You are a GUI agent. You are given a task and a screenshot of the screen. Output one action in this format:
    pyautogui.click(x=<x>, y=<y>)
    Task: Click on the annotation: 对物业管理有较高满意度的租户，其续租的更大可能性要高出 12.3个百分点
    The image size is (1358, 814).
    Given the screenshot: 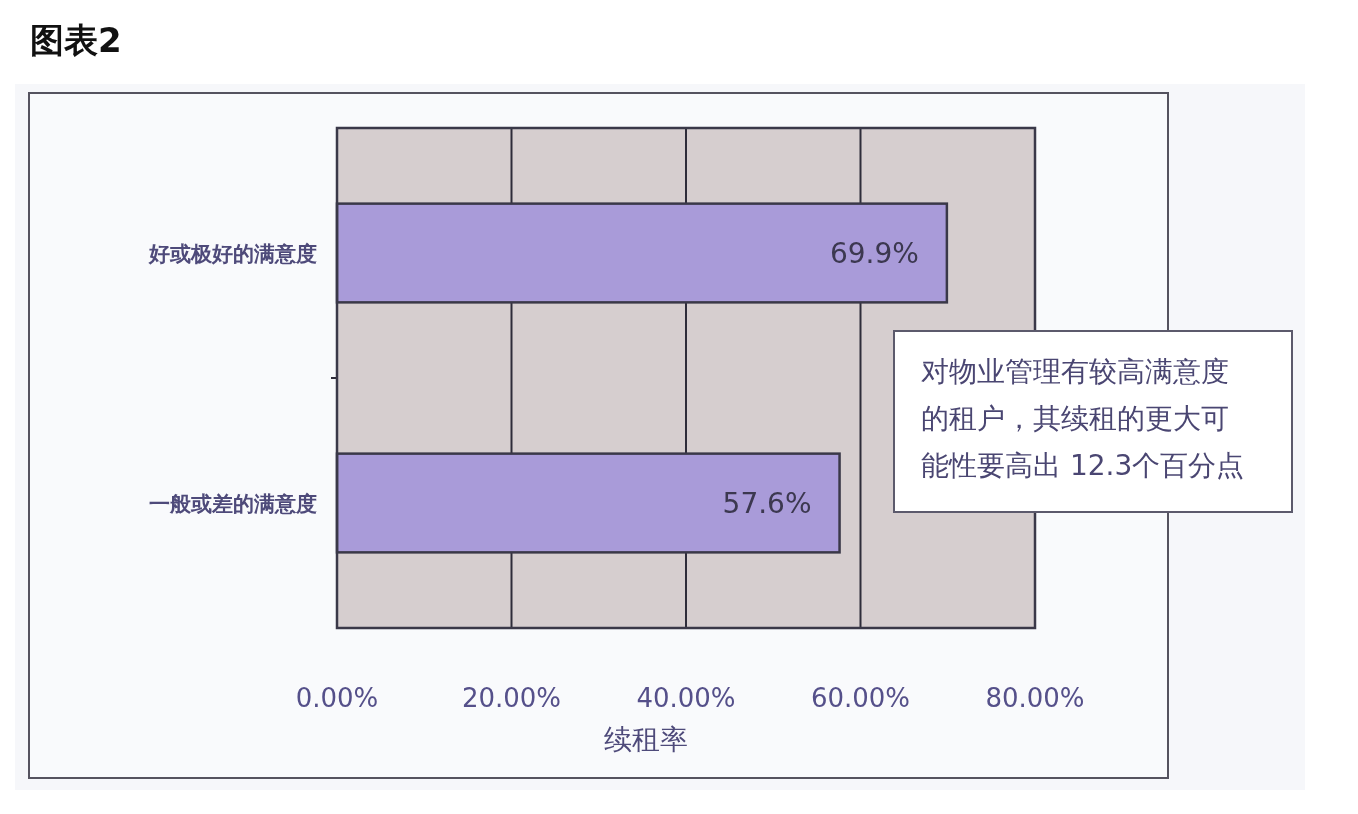 What is the action you would take?
    pyautogui.click(x=1093, y=421)
    